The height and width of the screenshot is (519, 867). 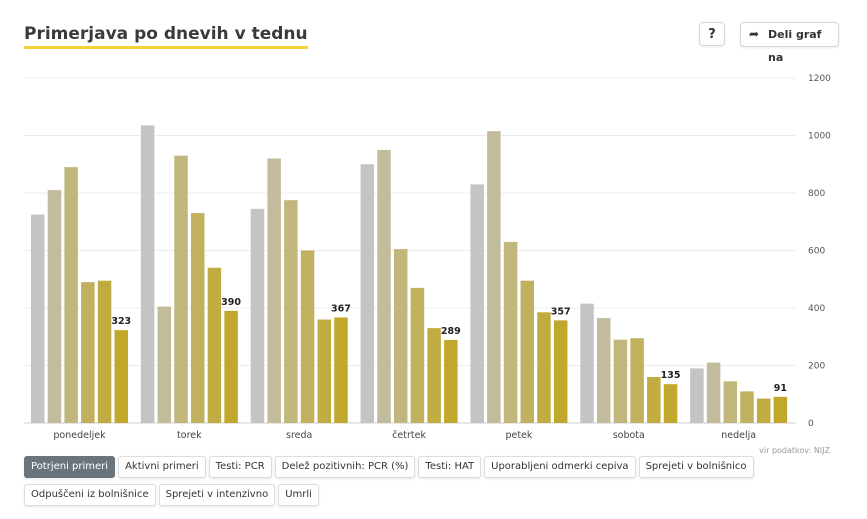 What do you see at coordinates (90, 495) in the screenshot?
I see `tab-odpuščeni-iz-bolnišnice: Odpuščeni iz bolnišnice` at bounding box center [90, 495].